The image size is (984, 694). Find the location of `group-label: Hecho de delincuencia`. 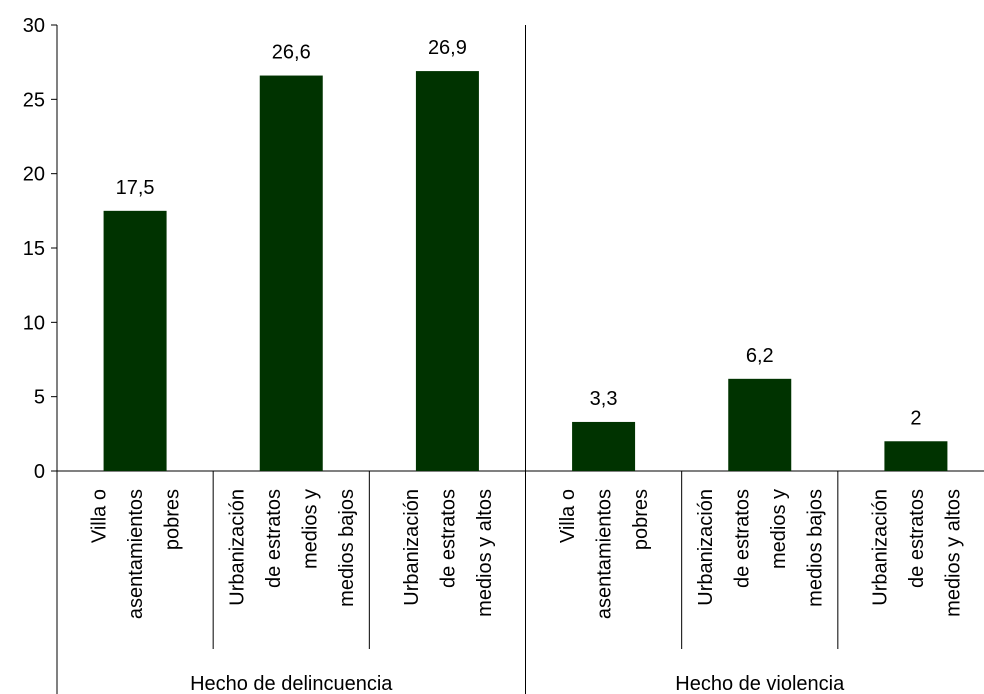

group-label: Hecho de delincuencia is located at coordinates (291, 683).